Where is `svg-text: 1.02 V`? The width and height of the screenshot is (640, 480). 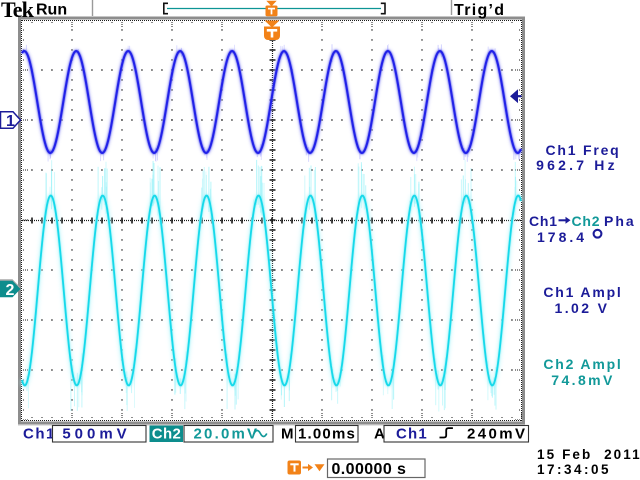
svg-text: 1.02 V is located at coordinates (582, 308).